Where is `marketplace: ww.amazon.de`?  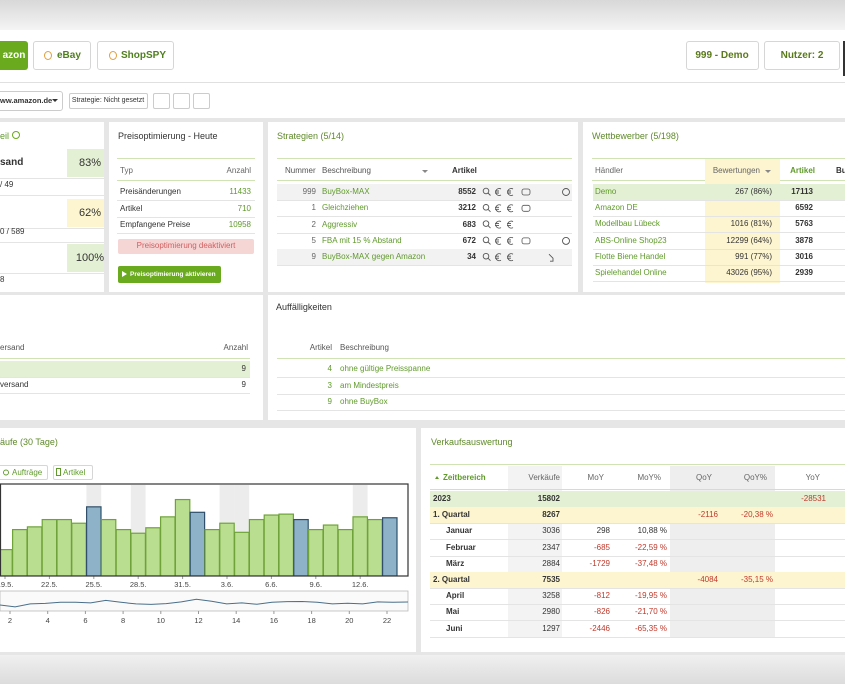 marketplace: ww.amazon.de is located at coordinates (26, 100).